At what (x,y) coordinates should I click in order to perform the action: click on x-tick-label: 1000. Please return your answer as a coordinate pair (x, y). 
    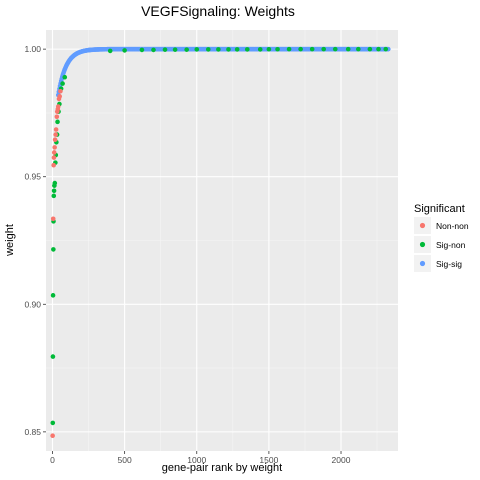
    Looking at the image, I should click on (196, 460).